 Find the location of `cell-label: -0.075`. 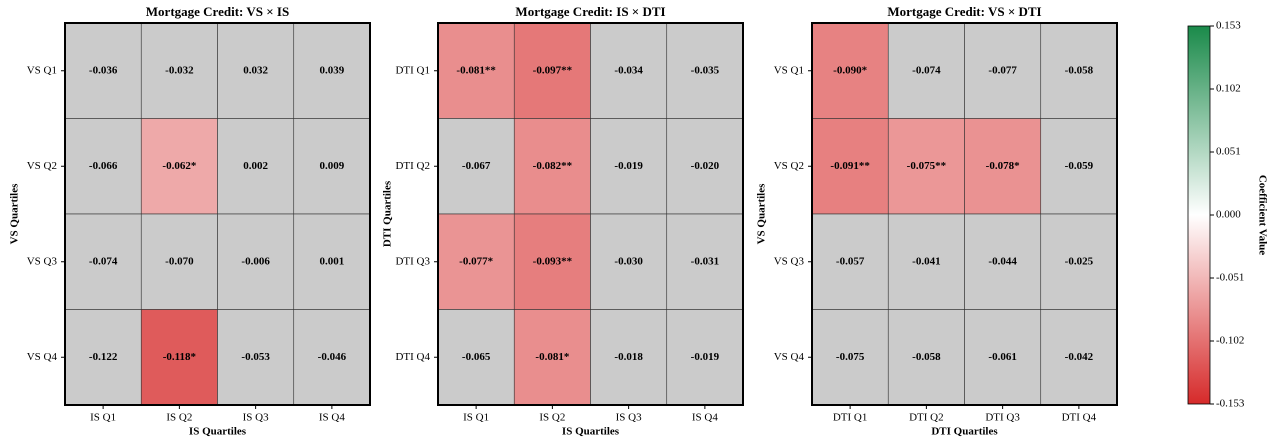

cell-label: -0.075 is located at coordinates (850, 357).